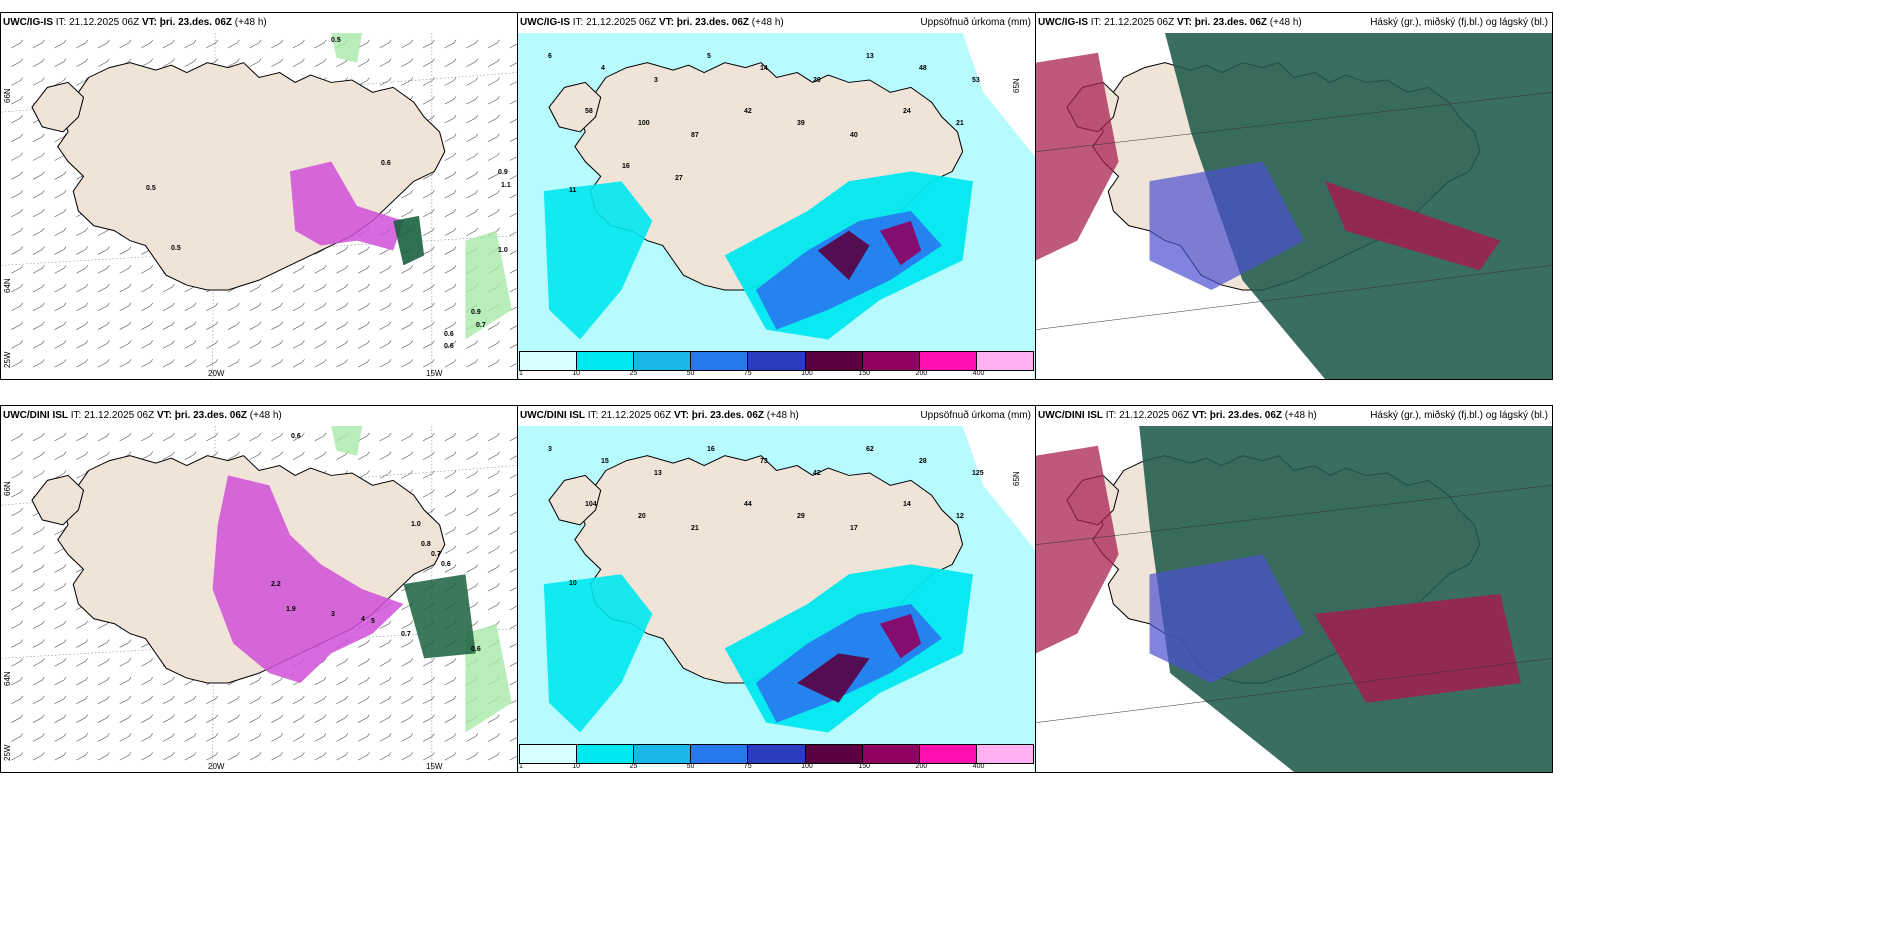  What do you see at coordinates (923, 68) in the screenshot?
I see `precip-amount-label: 48` at bounding box center [923, 68].